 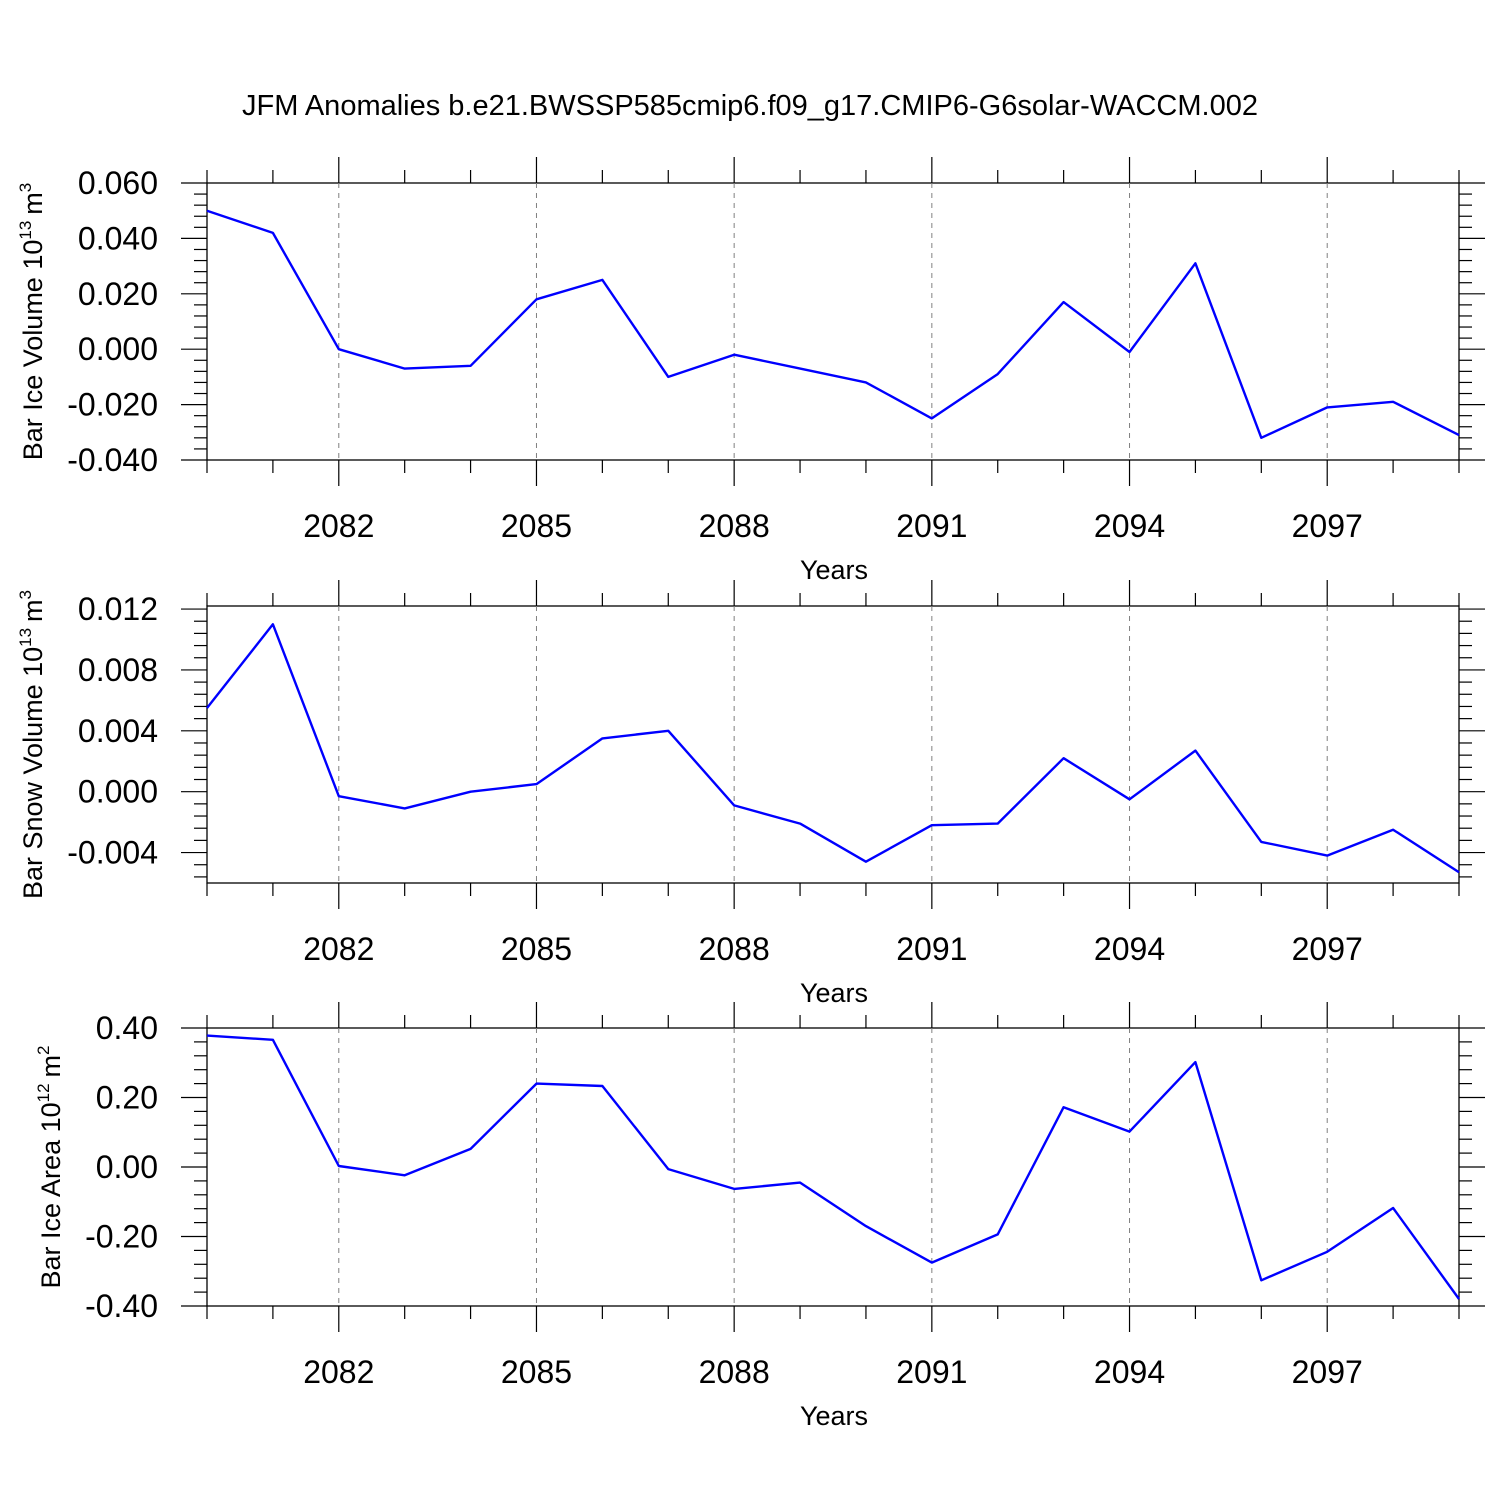 I want to click on y-tick-label: -0.020, so click(x=112, y=405).